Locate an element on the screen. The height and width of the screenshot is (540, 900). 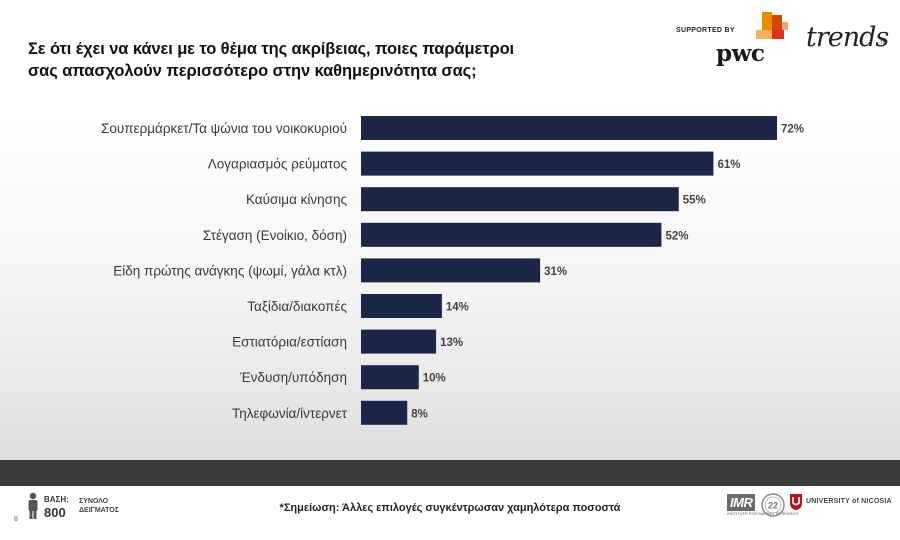
base-value: 800 is located at coordinates (55, 512).